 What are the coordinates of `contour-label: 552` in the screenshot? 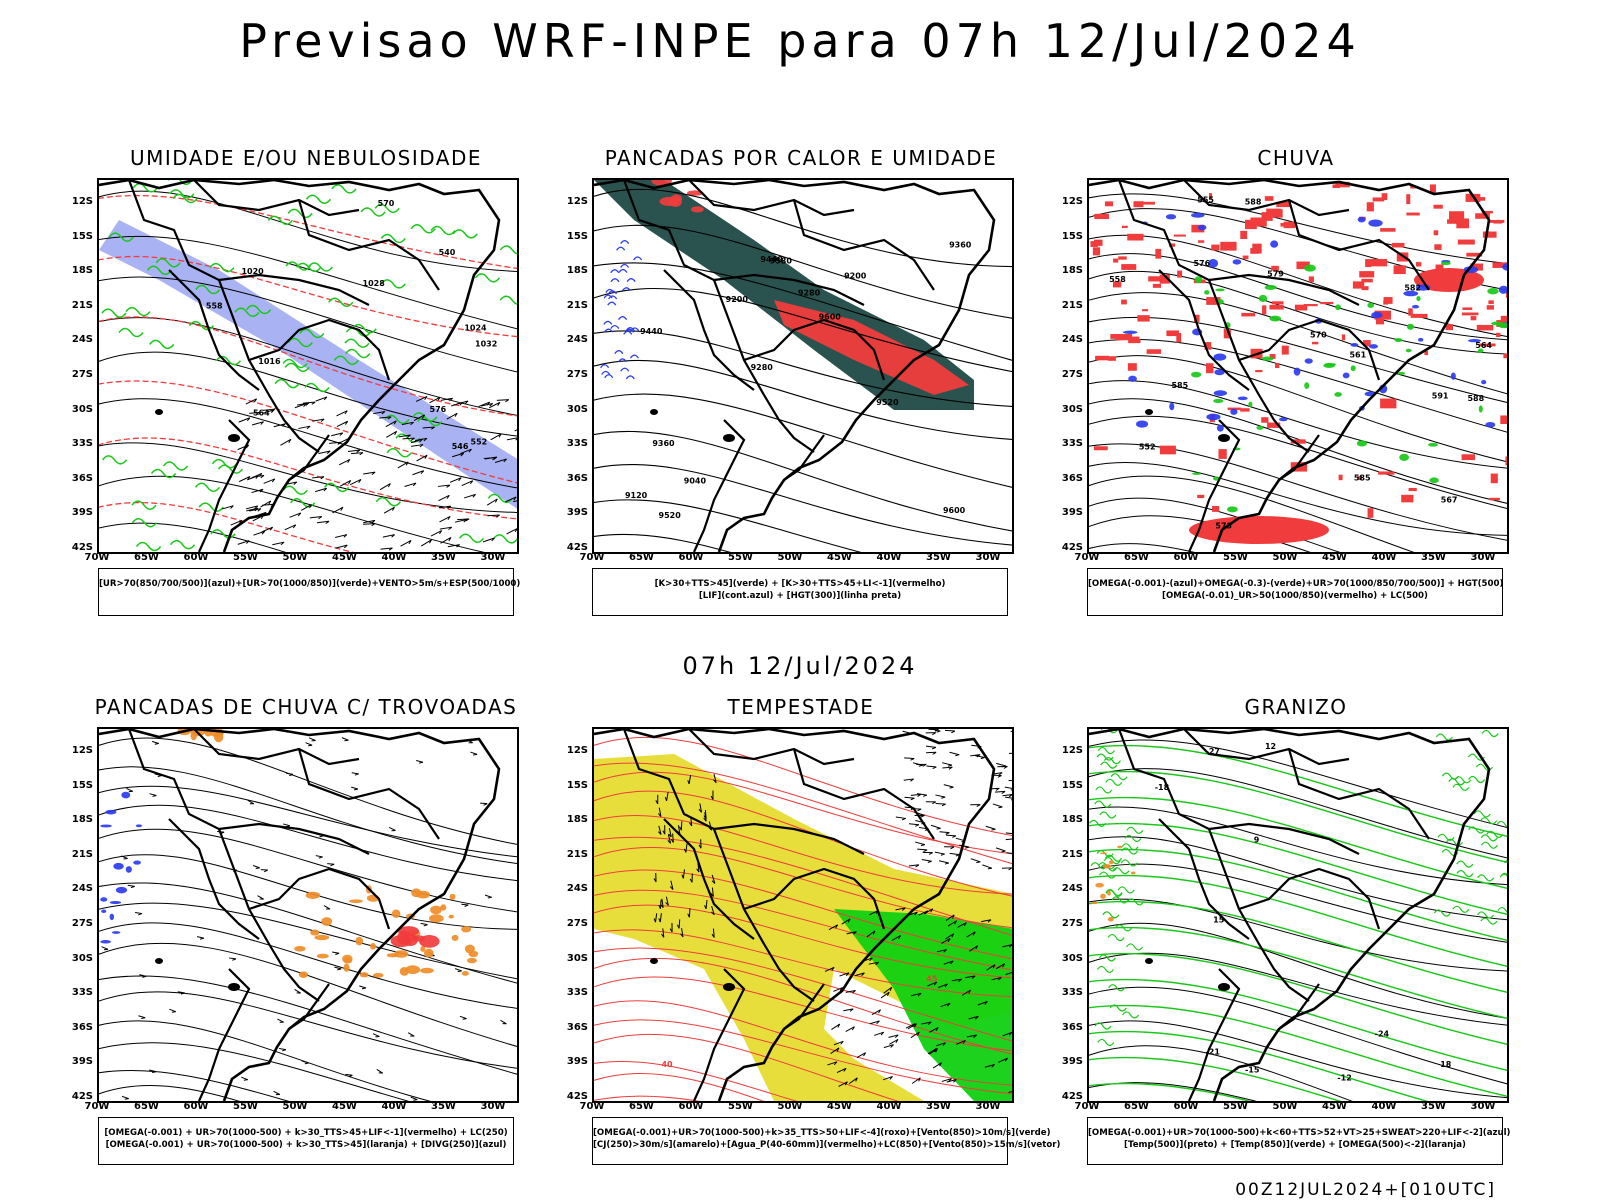 It's located at (479, 442).